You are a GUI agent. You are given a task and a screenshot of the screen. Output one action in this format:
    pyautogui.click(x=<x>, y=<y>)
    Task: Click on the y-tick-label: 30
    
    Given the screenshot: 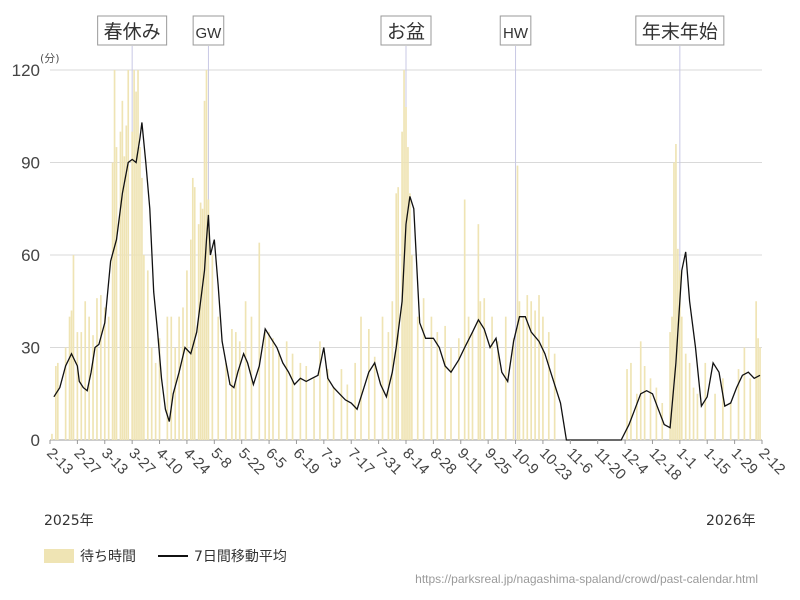 What is the action you would take?
    pyautogui.click(x=30, y=348)
    